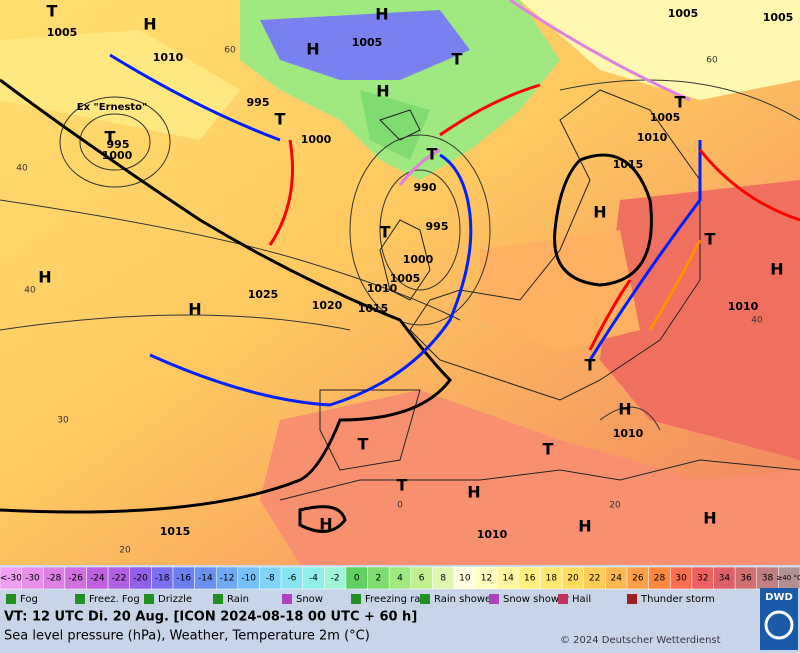 This screenshot has width=800, height=653. What do you see at coordinates (465, 579) in the screenshot?
I see `scale-label: 10` at bounding box center [465, 579].